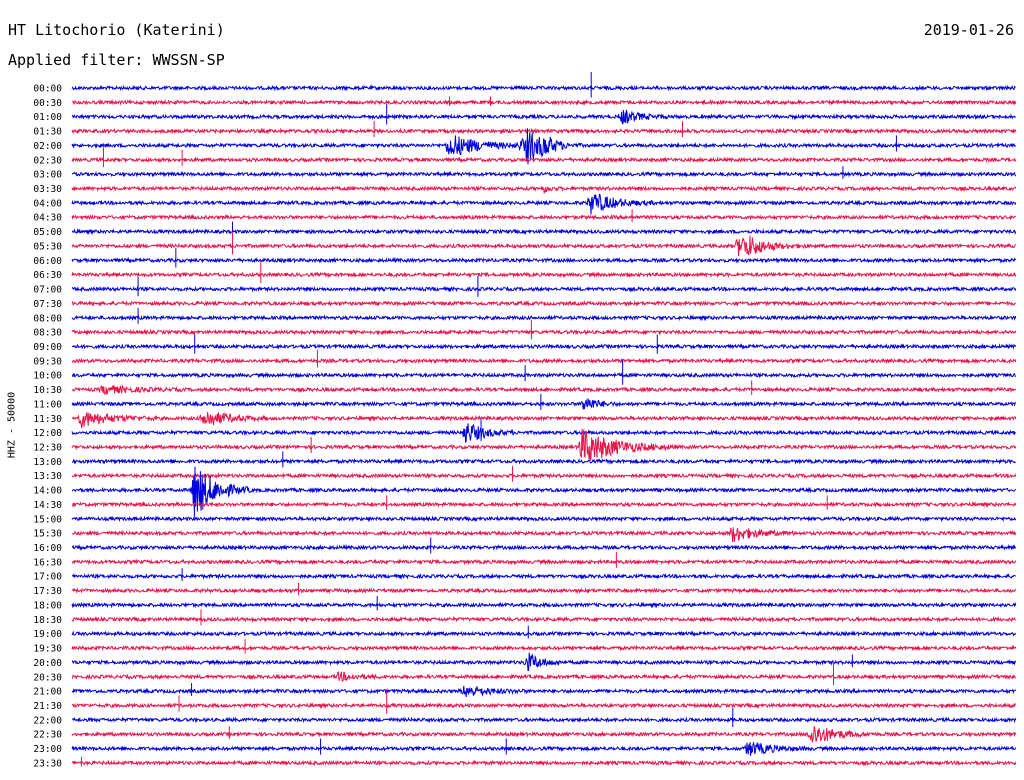 This screenshot has width=1024, height=780. I want to click on row-time-label: 19:00, so click(47, 634).